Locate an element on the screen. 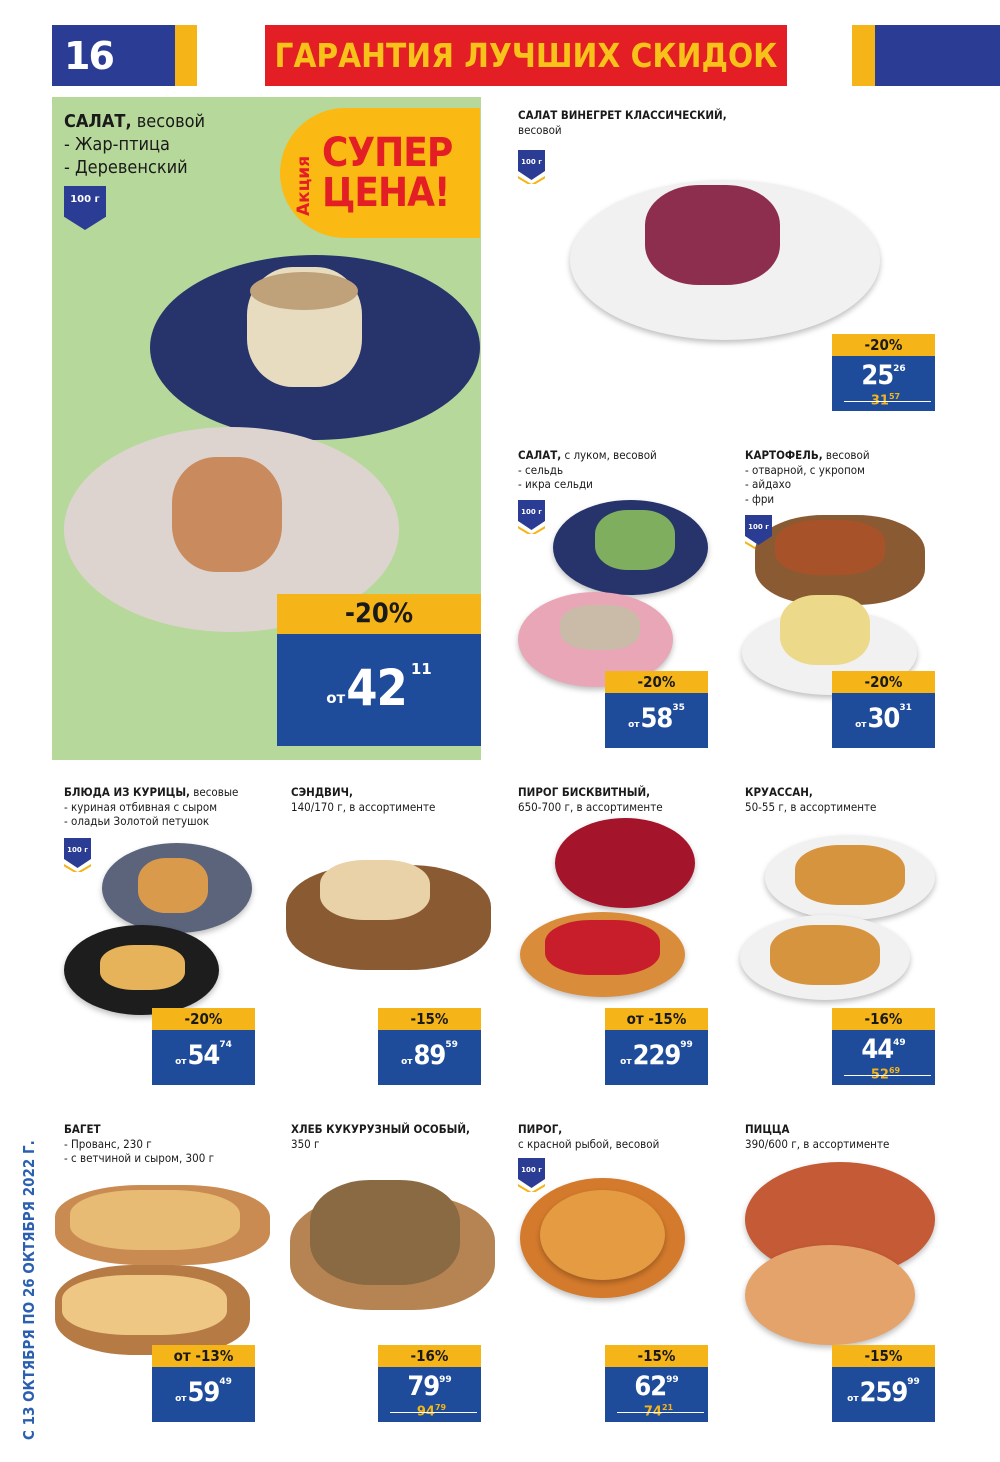 This screenshot has width=1000, height=1462. price-dec: 49 is located at coordinates (225, 1382).